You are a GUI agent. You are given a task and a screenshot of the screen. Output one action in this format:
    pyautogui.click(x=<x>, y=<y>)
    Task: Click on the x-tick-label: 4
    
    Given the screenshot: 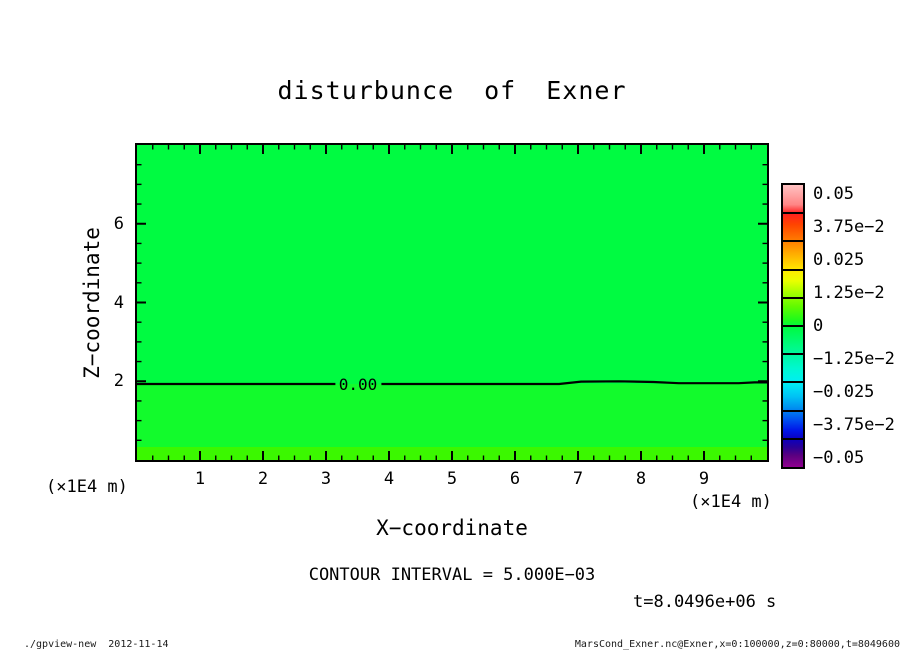 What is the action you would take?
    pyautogui.click(x=389, y=479)
    